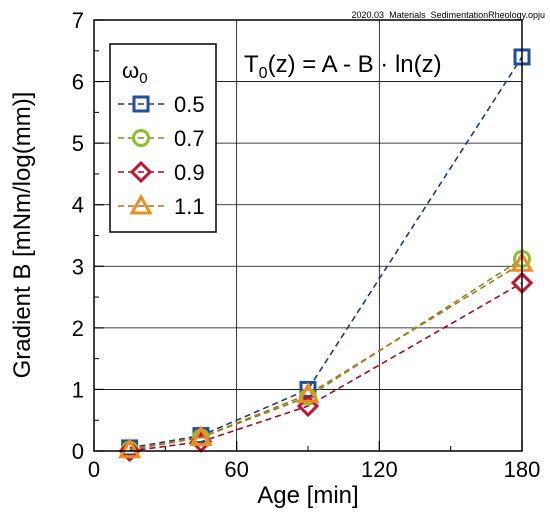 This screenshot has width=550, height=522. I want to click on legend-item: 0.9, so click(161, 172).